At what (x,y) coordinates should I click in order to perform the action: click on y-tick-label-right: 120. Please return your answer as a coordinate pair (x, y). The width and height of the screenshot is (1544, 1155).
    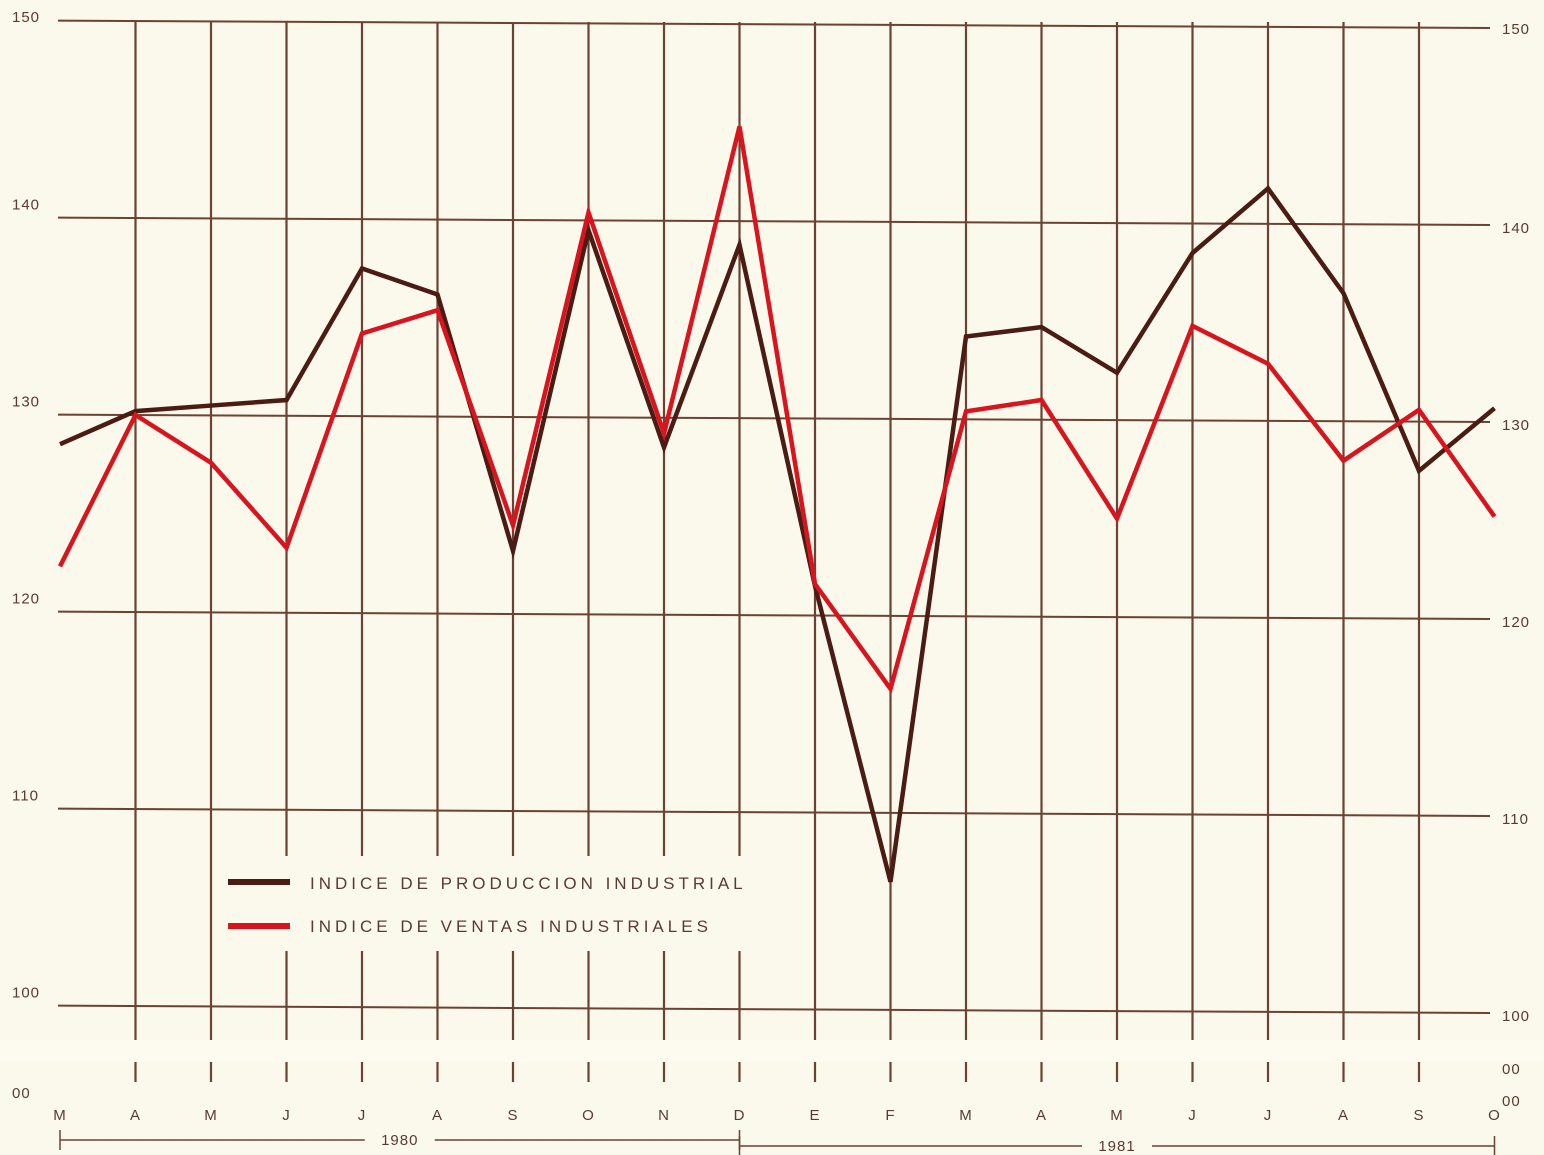
    Looking at the image, I should click on (1516, 622).